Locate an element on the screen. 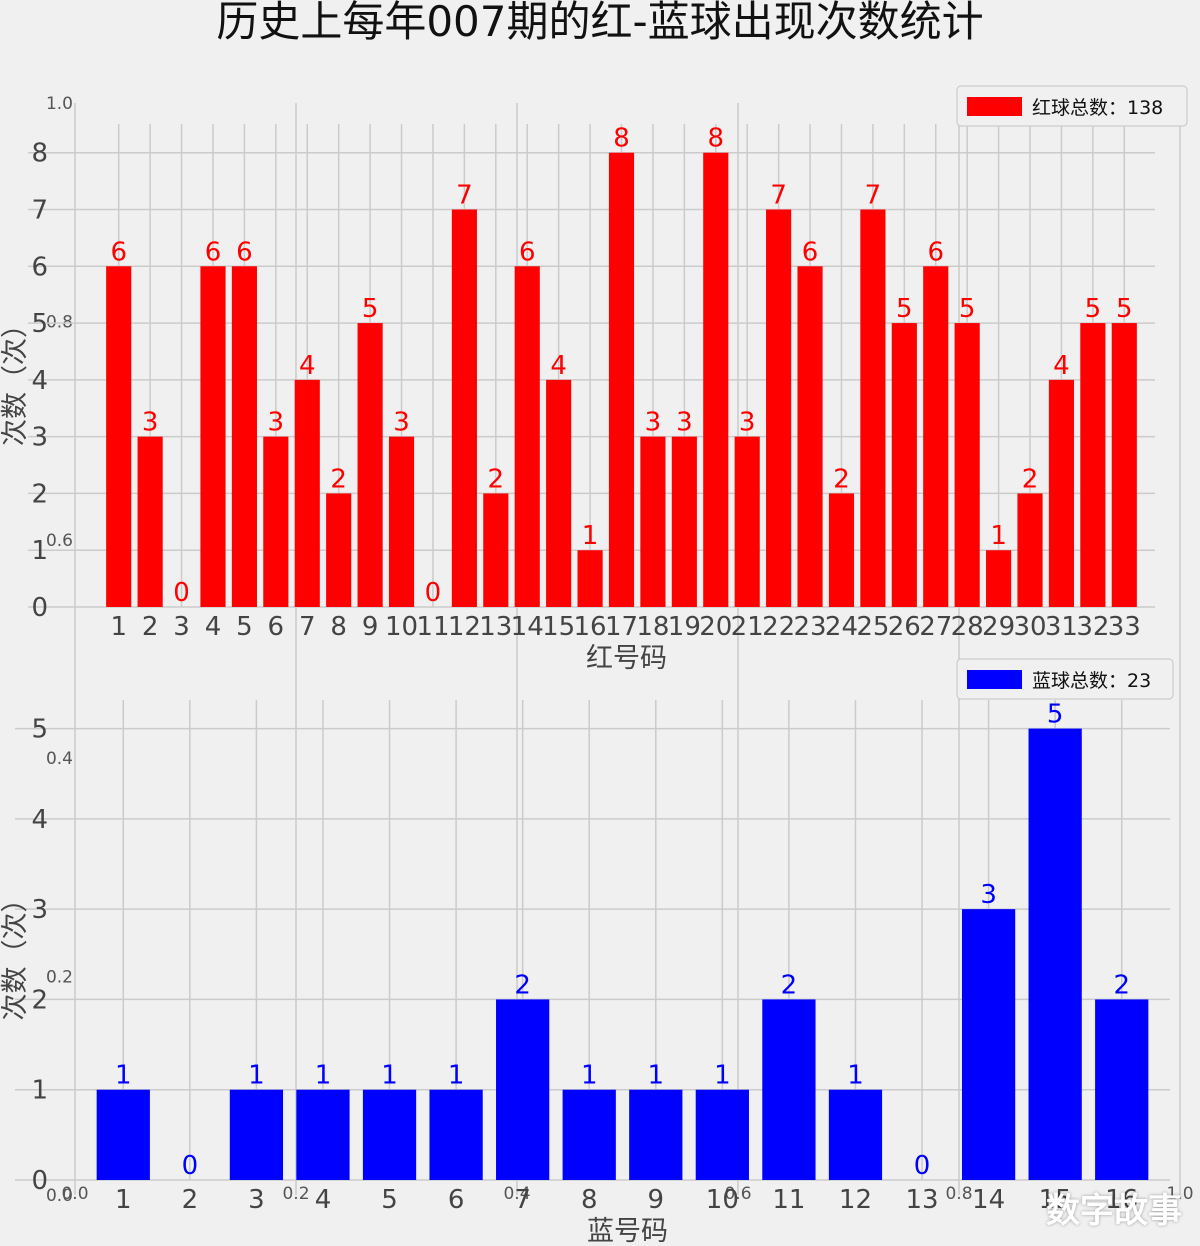 This screenshot has width=1200, height=1246. y-tick-label: 5 is located at coordinates (39, 730).